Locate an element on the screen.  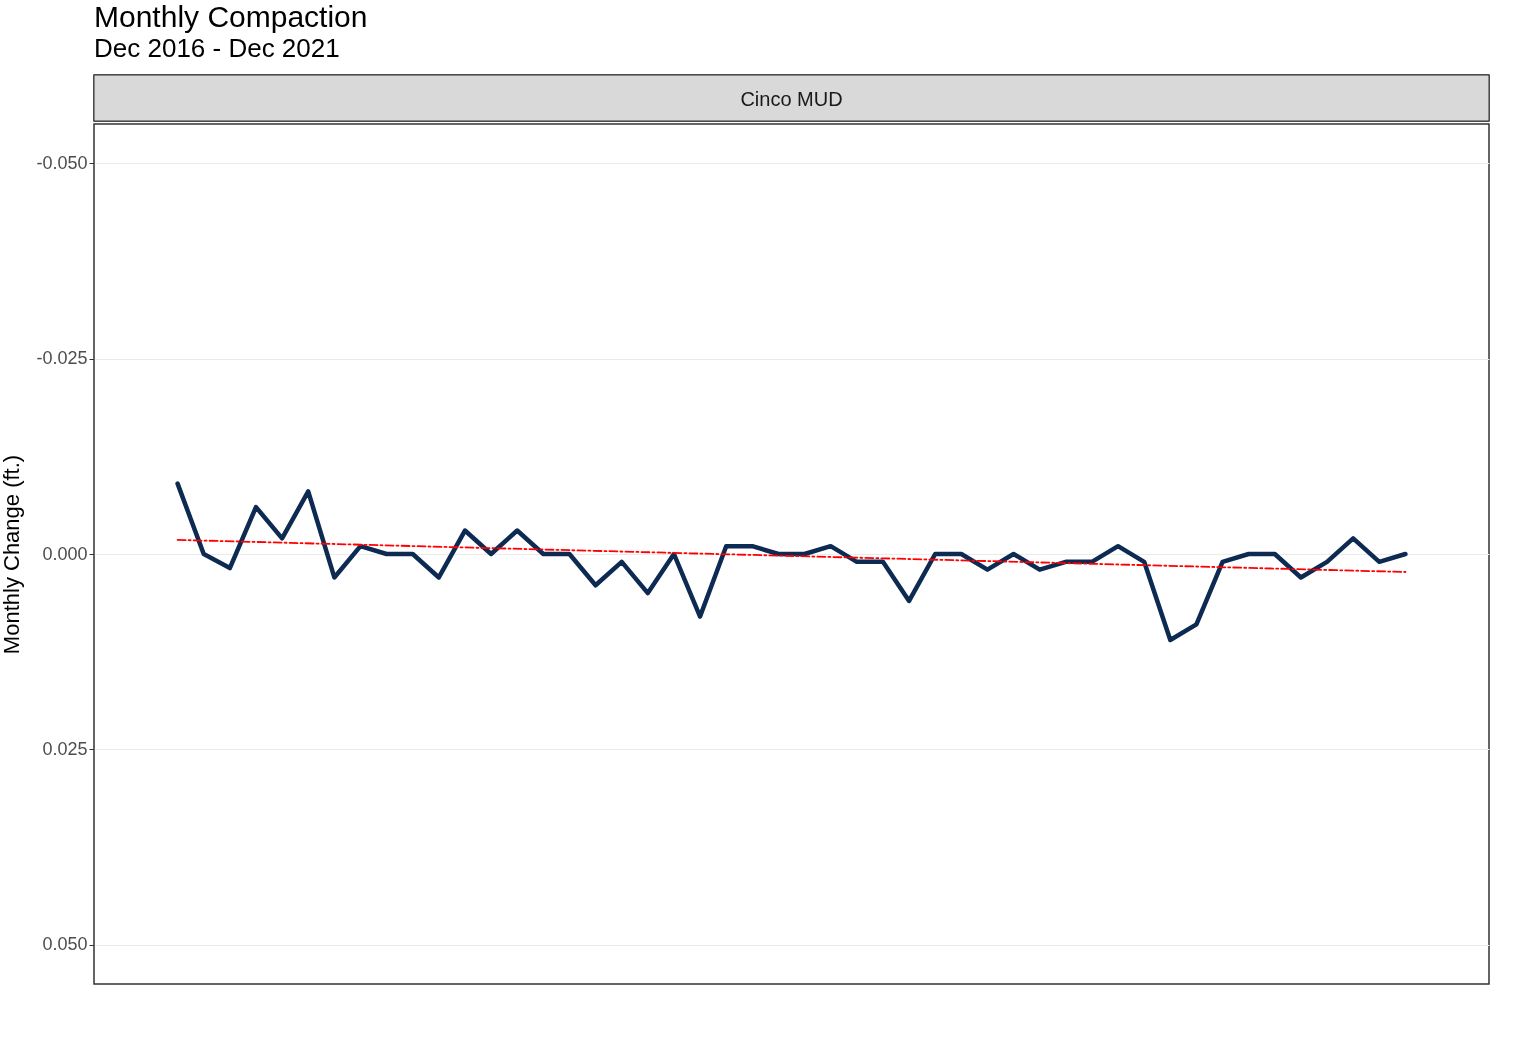
y-tick-label: 0.000 is located at coordinates (65, 553).